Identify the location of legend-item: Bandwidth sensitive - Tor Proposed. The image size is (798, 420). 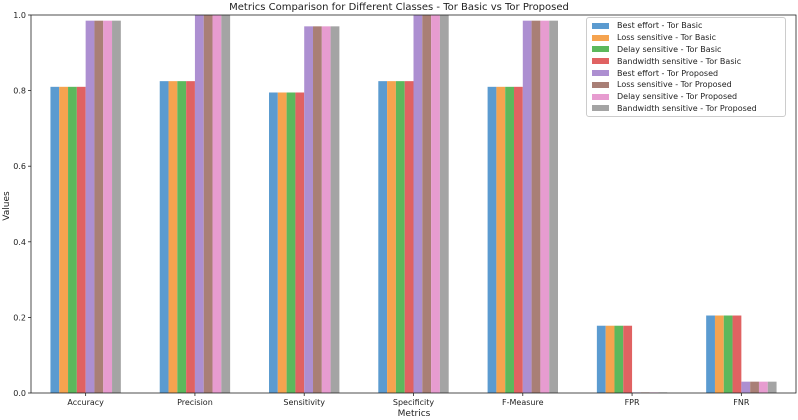
(686, 109).